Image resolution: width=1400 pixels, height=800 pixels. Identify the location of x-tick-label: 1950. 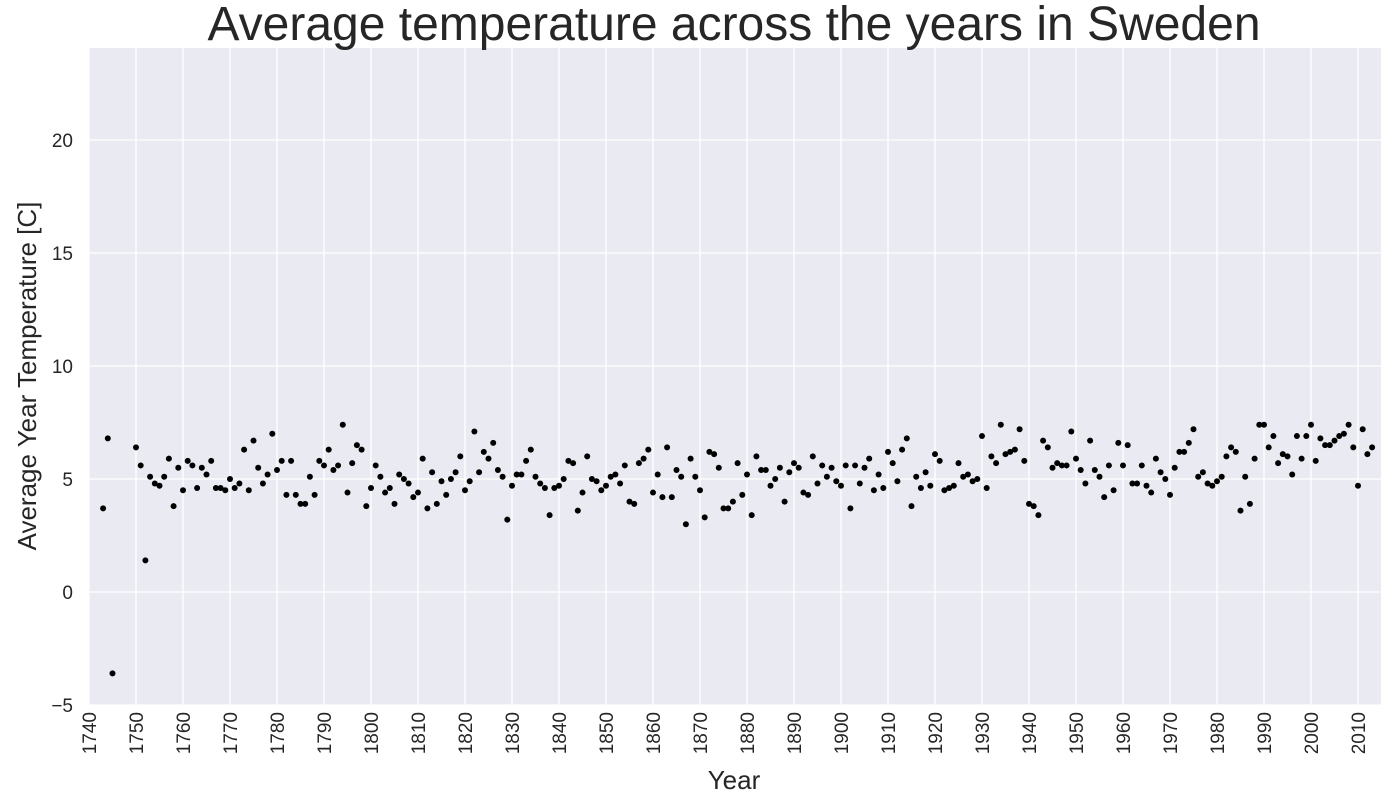
(1077, 733).